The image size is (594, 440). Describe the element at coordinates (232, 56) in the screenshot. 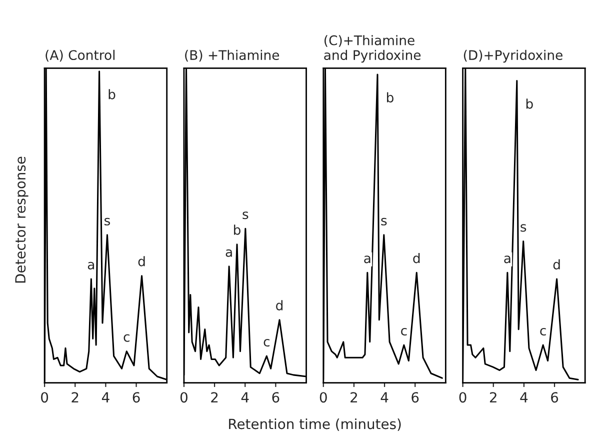

I see `chart-title: (B) +Thiamine` at that location.